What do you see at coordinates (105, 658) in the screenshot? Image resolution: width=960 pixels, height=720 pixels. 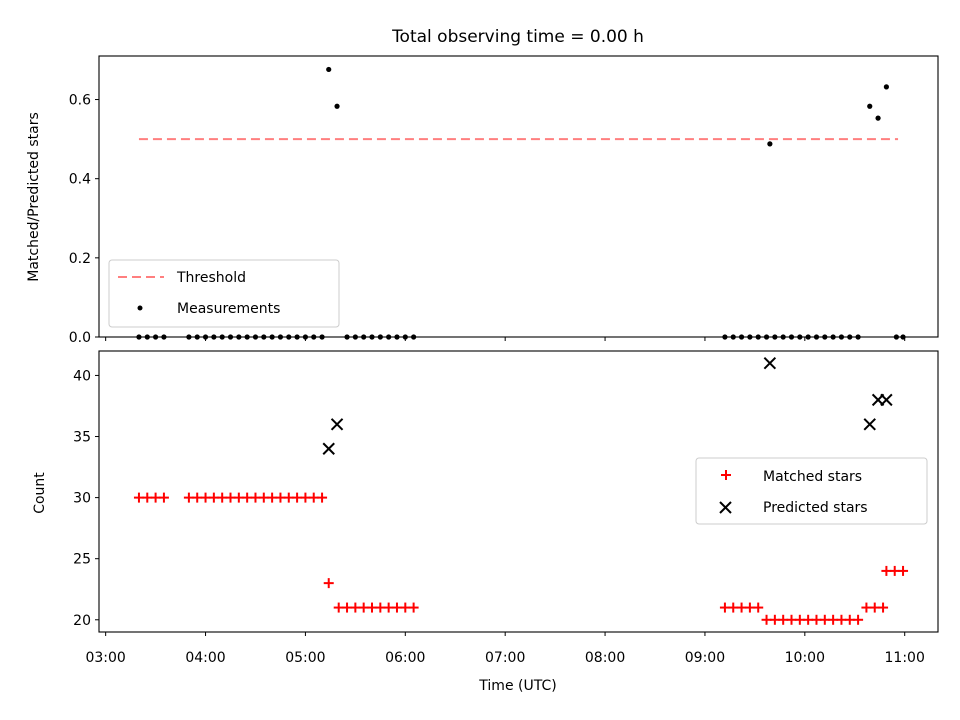 I see `x-tick-label: 03:00` at bounding box center [105, 658].